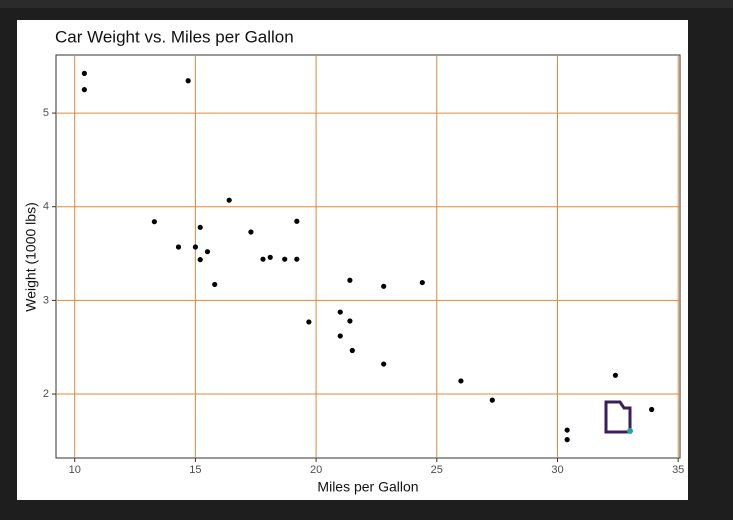 Image resolution: width=733 pixels, height=520 pixels. Describe the element at coordinates (630, 431) in the screenshot. I see `overlay-icon-dot` at that location.